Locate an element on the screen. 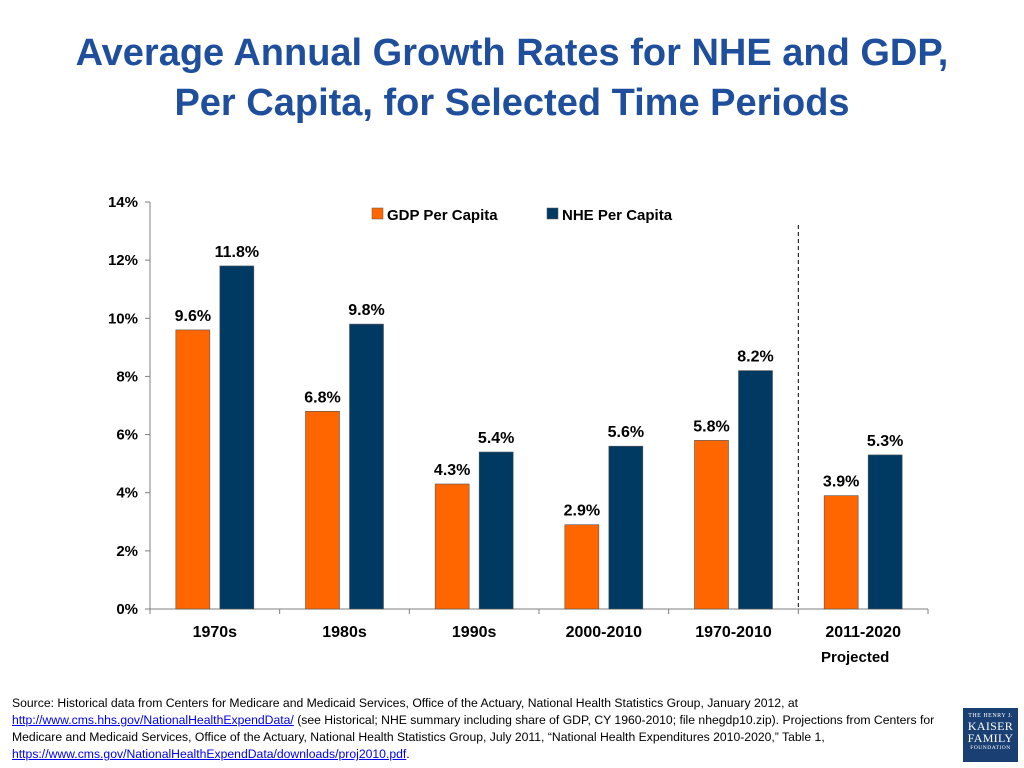  data-label: 4.3% is located at coordinates (452, 470).